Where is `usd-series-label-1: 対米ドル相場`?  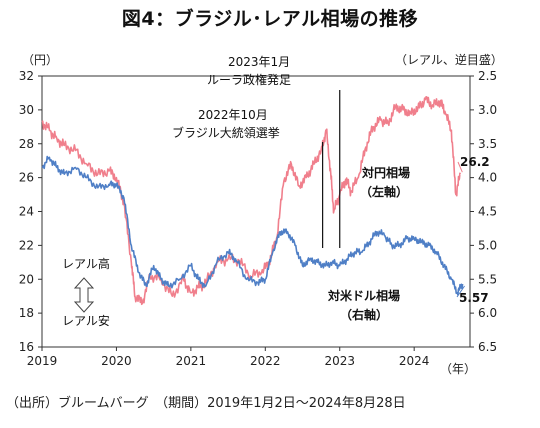 usd-series-label-1: 対米ドル相場 is located at coordinates (363, 295).